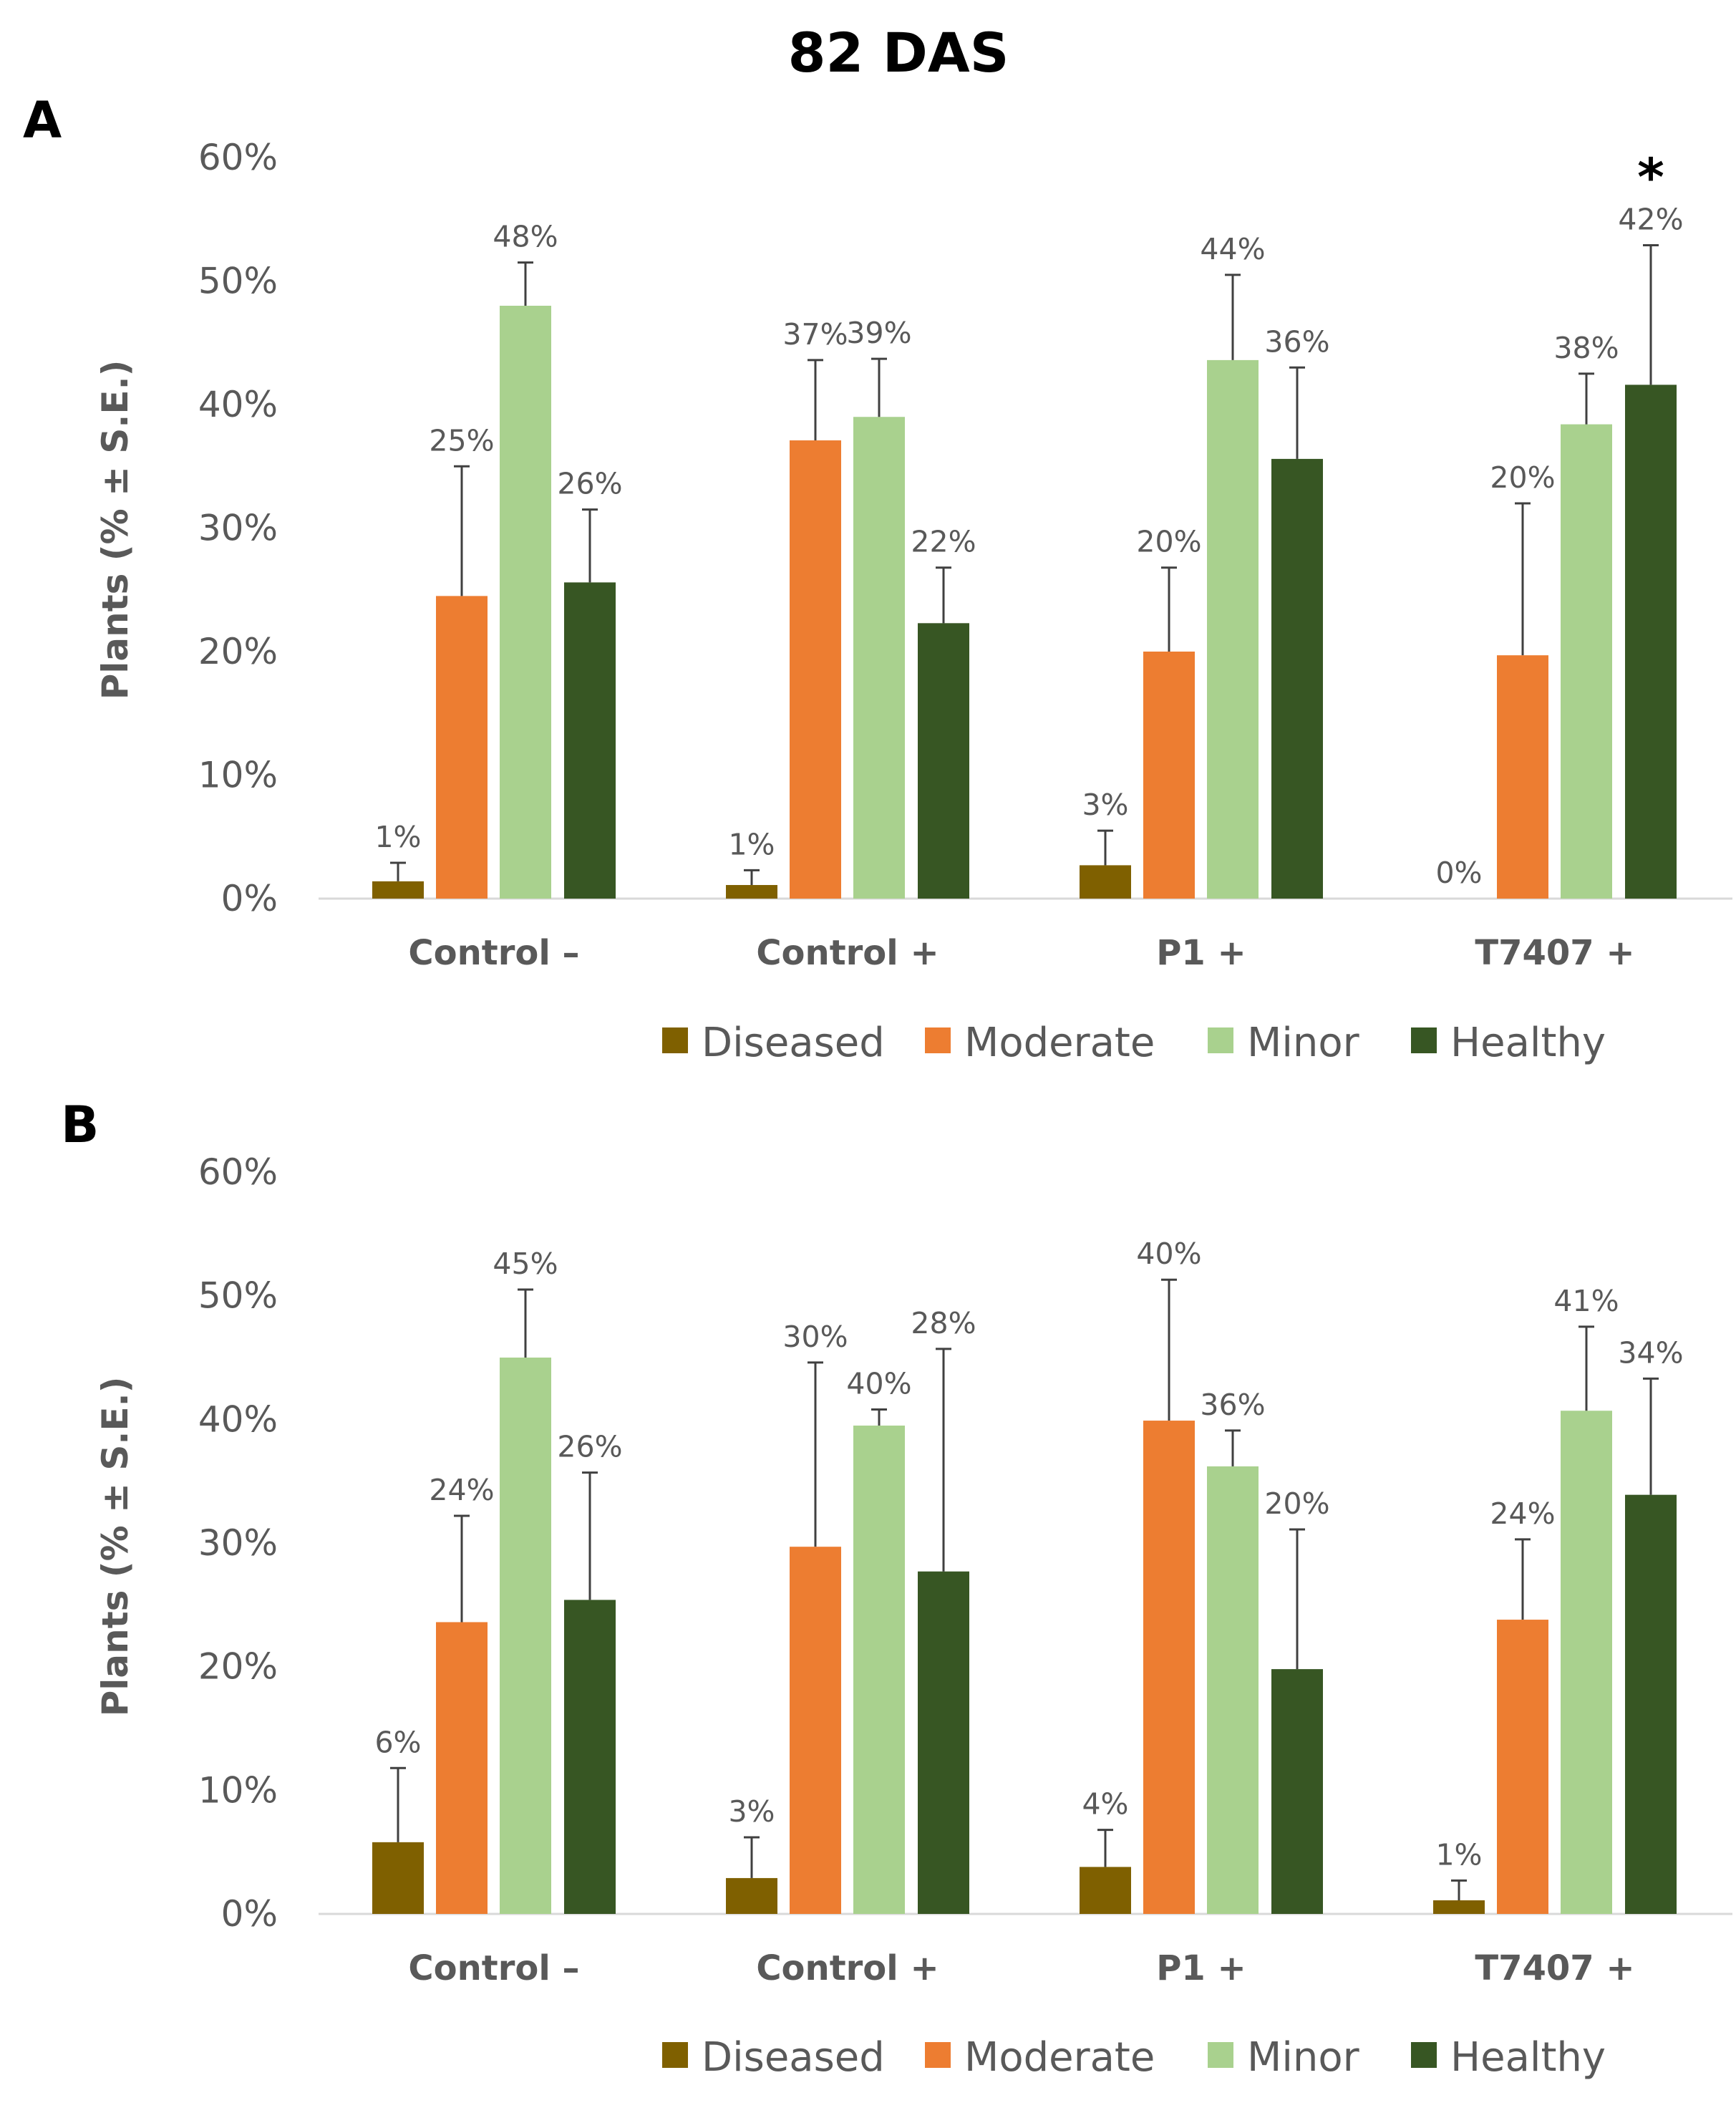 This screenshot has width=1736, height=2123. I want to click on data-label: 0%, so click(1458, 873).